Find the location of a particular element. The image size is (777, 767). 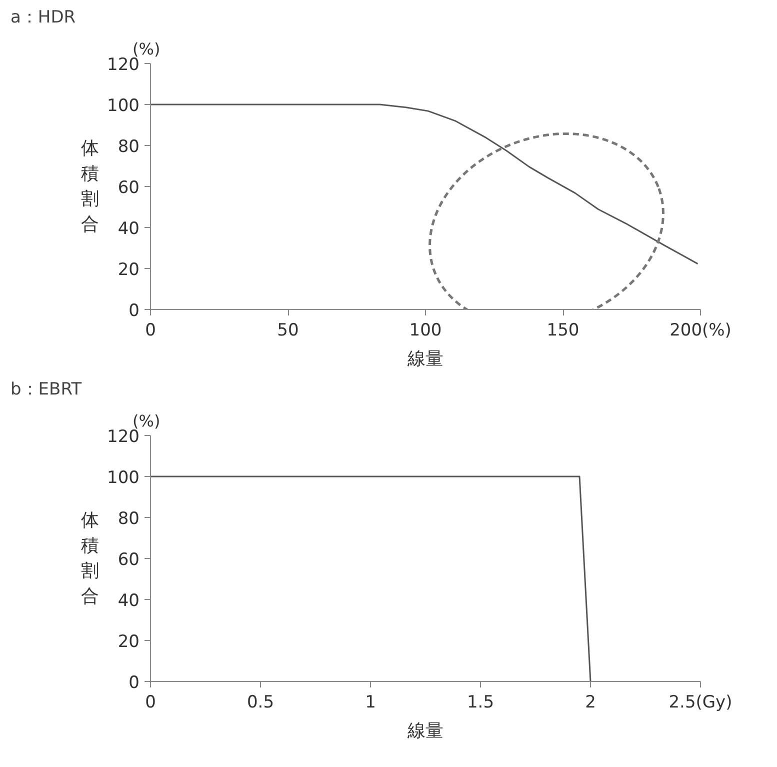

x-tick-label: 0.5 is located at coordinates (260, 702).